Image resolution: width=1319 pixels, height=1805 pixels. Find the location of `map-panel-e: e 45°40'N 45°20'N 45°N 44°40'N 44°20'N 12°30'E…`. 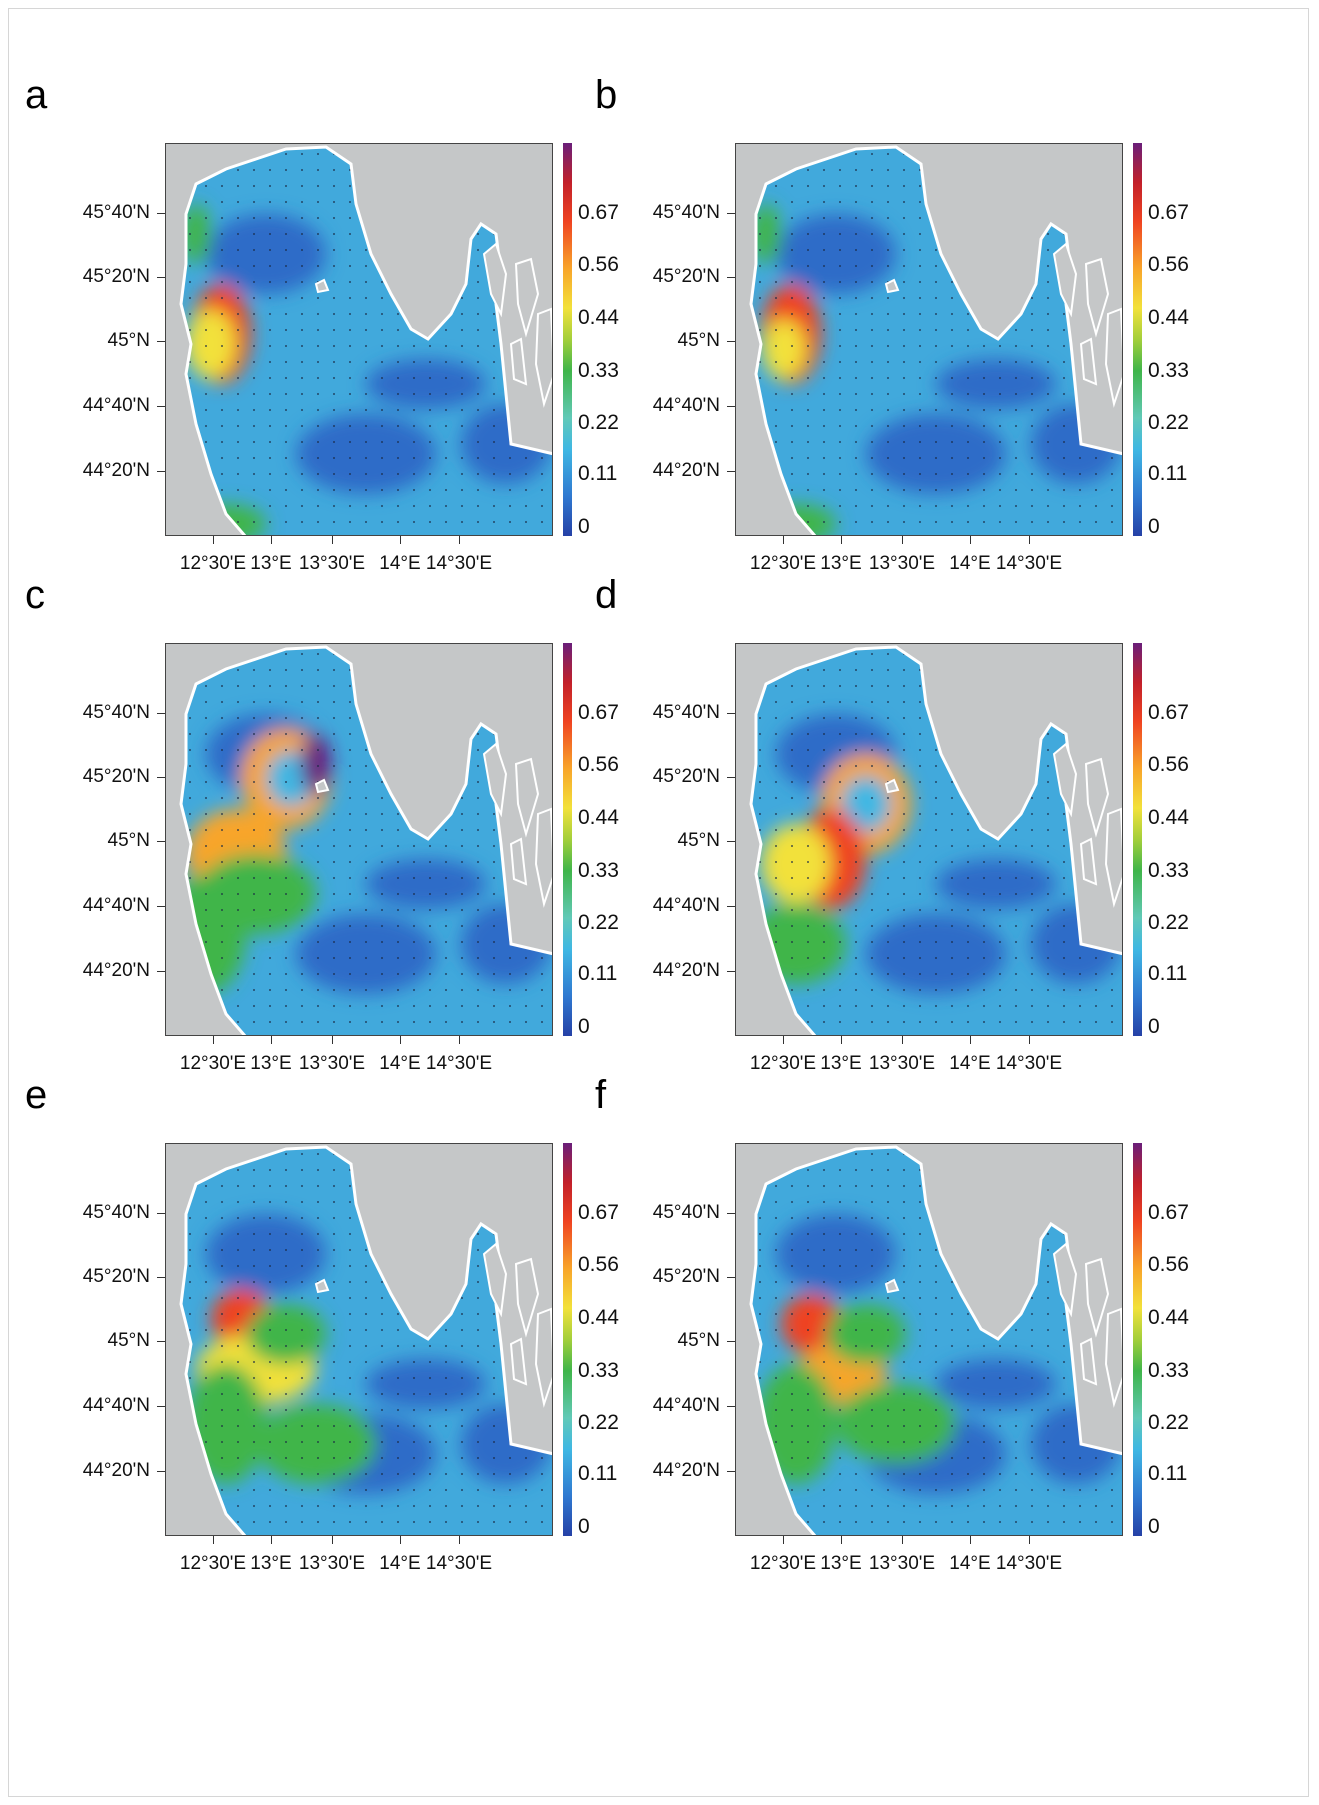

map-panel-e: e 45°40'N 45°20'N 45°N 44°40'N 44°20'N 12°30'E… is located at coordinates (325, 1345).